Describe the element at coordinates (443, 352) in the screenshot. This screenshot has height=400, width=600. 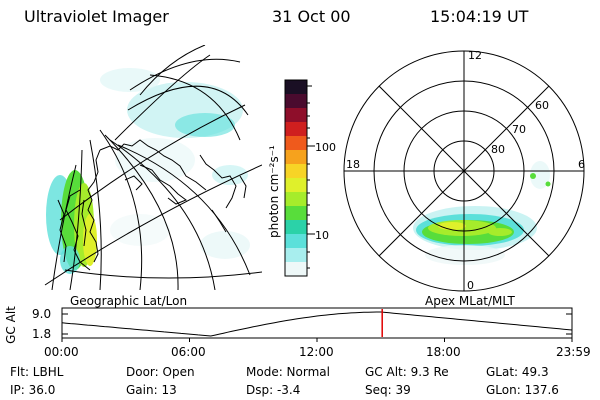
I see `altitude-xtick-1800: 18:00` at that location.